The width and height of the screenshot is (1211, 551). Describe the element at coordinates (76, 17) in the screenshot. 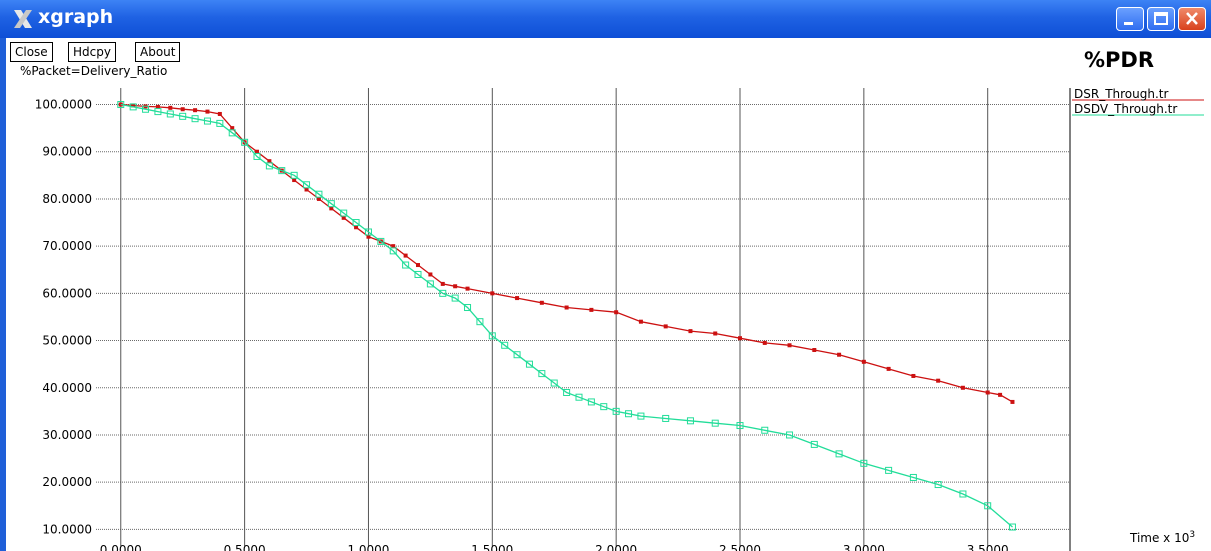

I see `window-title: xgraph` at that location.